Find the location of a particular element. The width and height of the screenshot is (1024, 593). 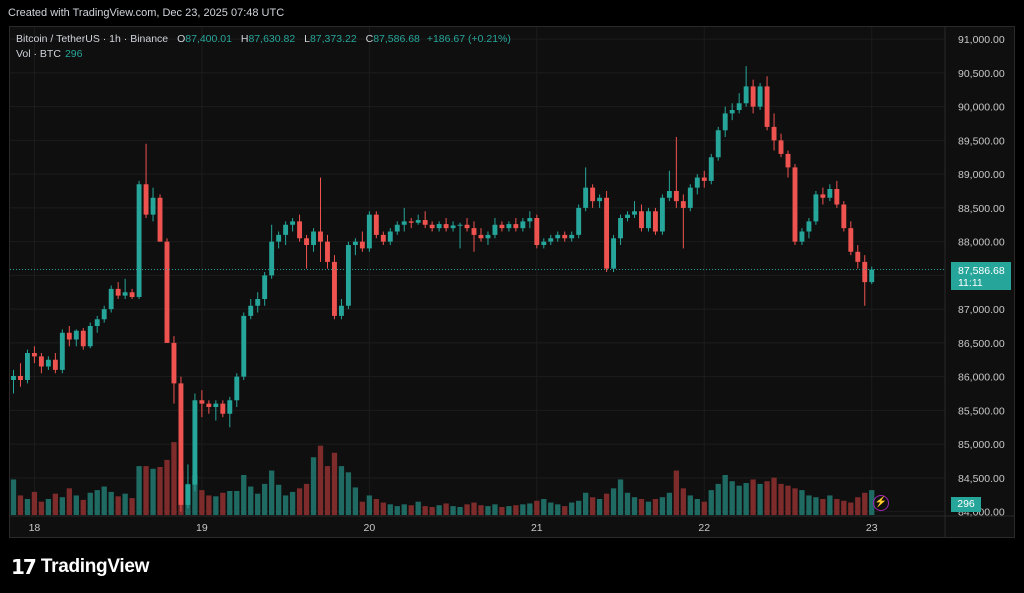

volume-label: Vol · BTC is located at coordinates (38, 54).